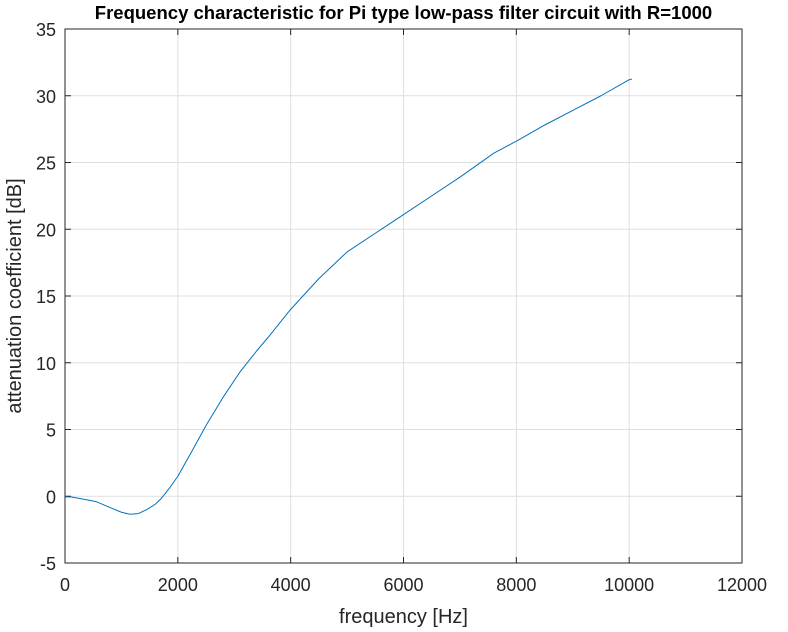 This screenshot has height=632, width=788. What do you see at coordinates (65, 585) in the screenshot?
I see `x-tick-label: 0` at bounding box center [65, 585].